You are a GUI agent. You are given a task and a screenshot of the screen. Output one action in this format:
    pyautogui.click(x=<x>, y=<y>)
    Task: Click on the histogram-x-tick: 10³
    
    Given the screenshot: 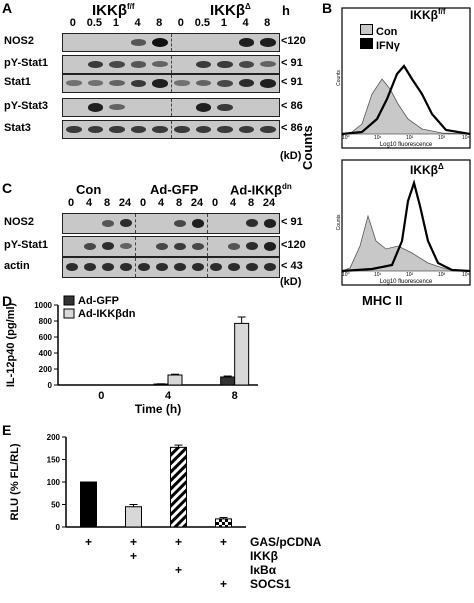 What is the action you would take?
    pyautogui.click(x=442, y=138)
    